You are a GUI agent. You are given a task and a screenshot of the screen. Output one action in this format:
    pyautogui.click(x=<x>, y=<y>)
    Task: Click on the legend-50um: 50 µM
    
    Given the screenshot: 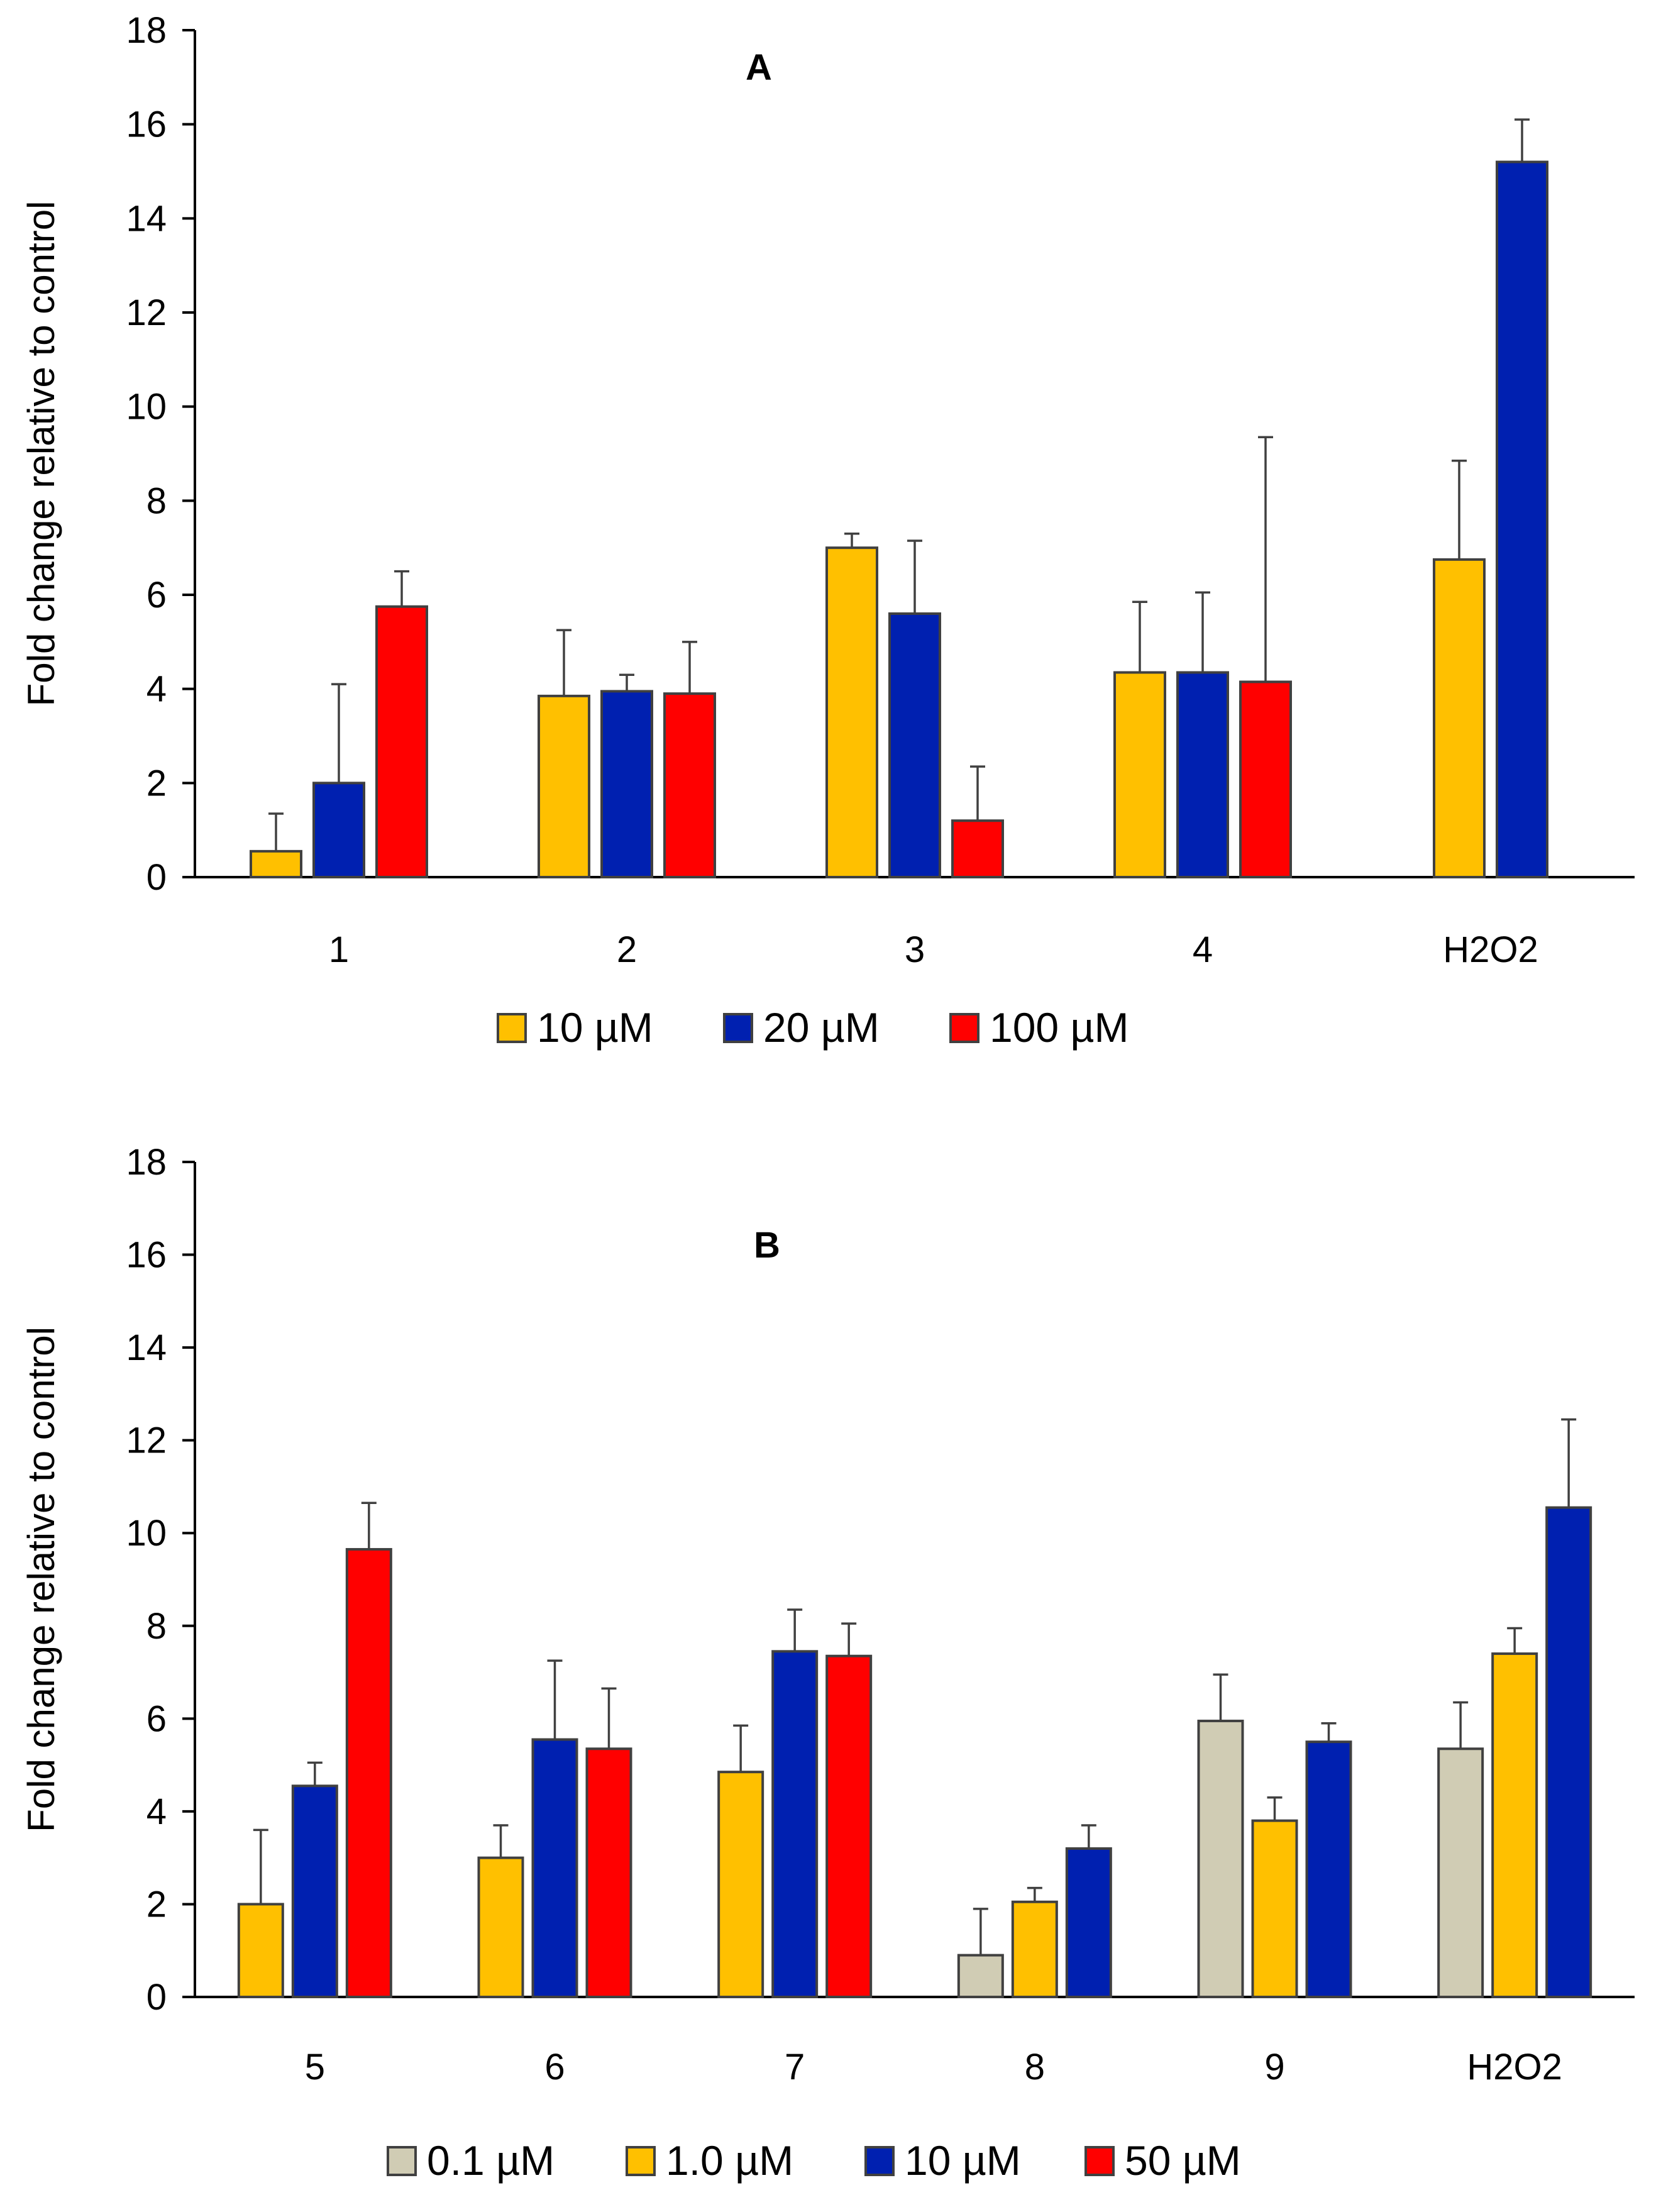 What is the action you would take?
    pyautogui.click(x=1183, y=2160)
    